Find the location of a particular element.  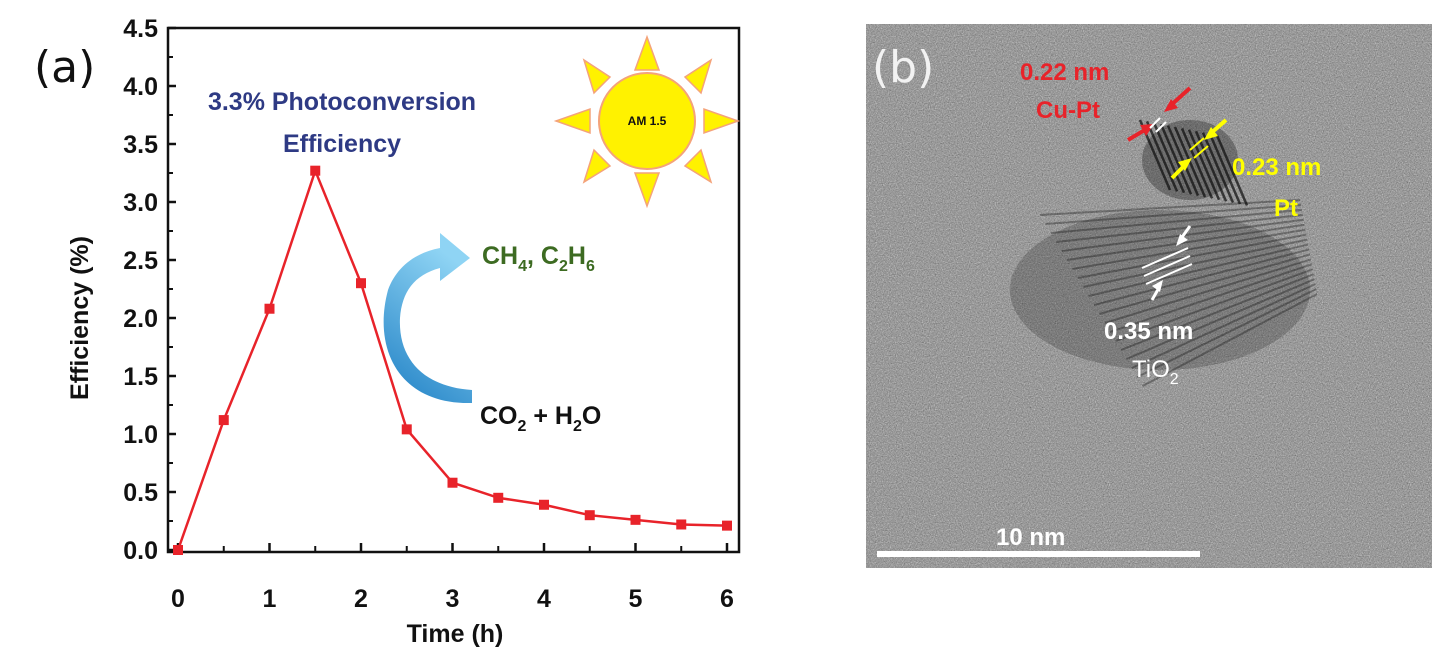

cupt-spacing-arrows-icon is located at coordinates (1159, 114).